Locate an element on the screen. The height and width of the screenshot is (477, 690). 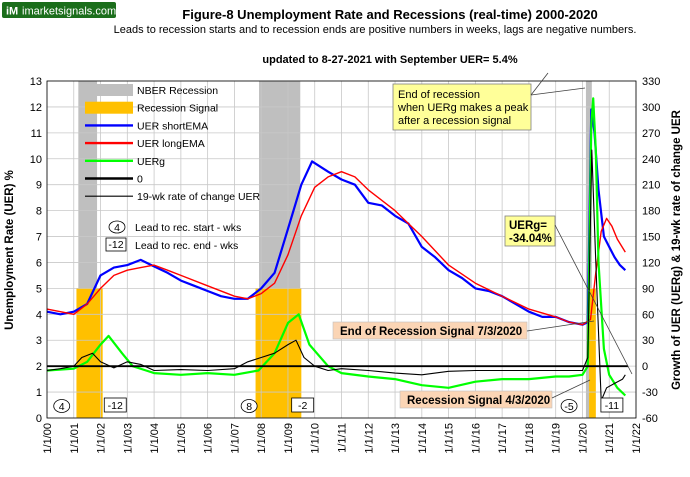
callout-uerg-text: UERg= -34.04% is located at coordinates (530, 232).